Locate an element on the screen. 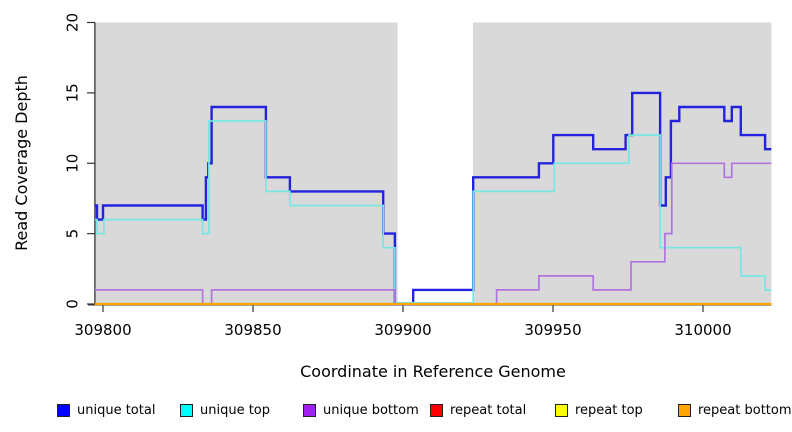  legend-item-repeat-bottom: repeat bottom is located at coordinates (735, 410).